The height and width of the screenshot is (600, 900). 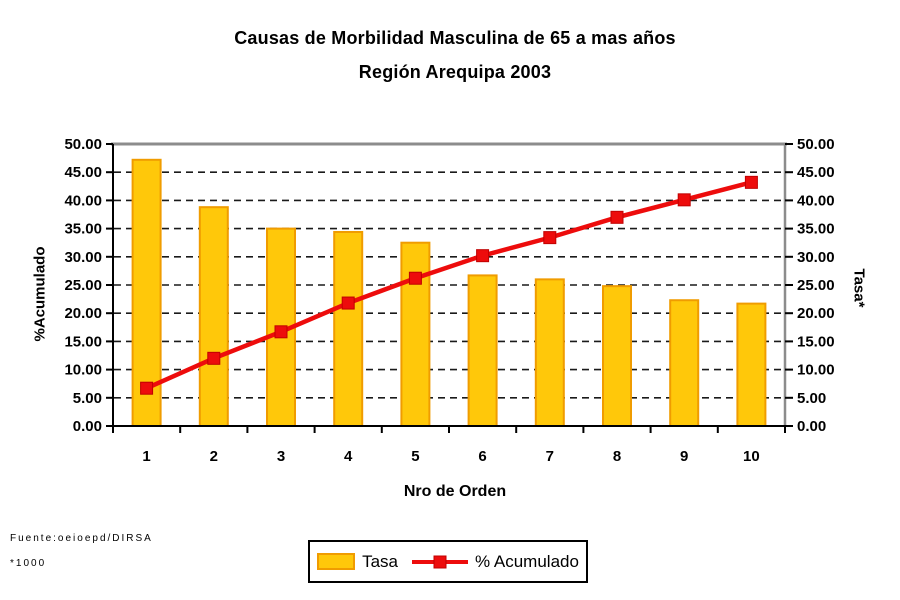 What do you see at coordinates (859, 288) in the screenshot?
I see `right-axis-title: Tasa*` at bounding box center [859, 288].